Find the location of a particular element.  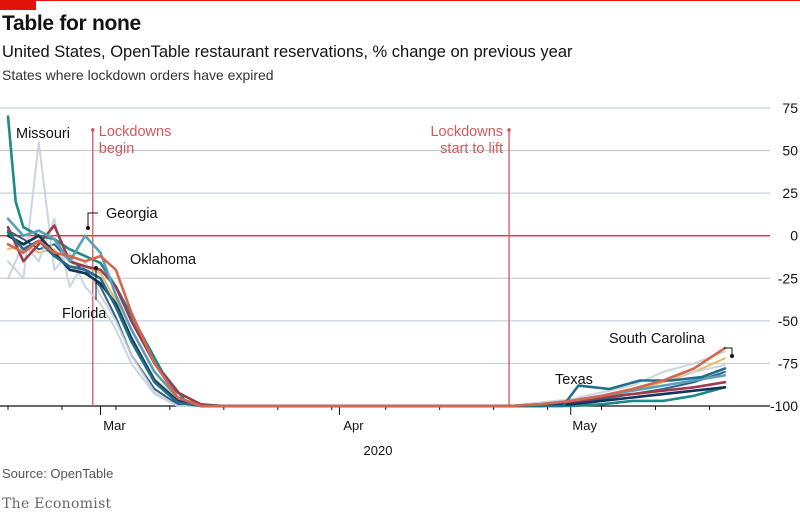

source-note: Source: OpenTable is located at coordinates (58, 473).